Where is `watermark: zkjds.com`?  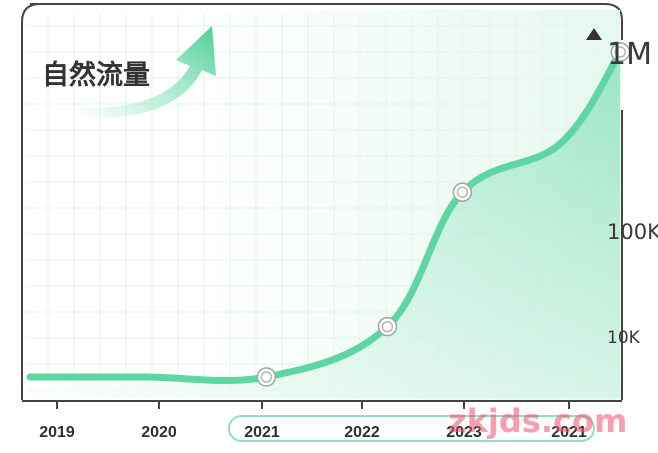
watermark: zkjds.com is located at coordinates (537, 421).